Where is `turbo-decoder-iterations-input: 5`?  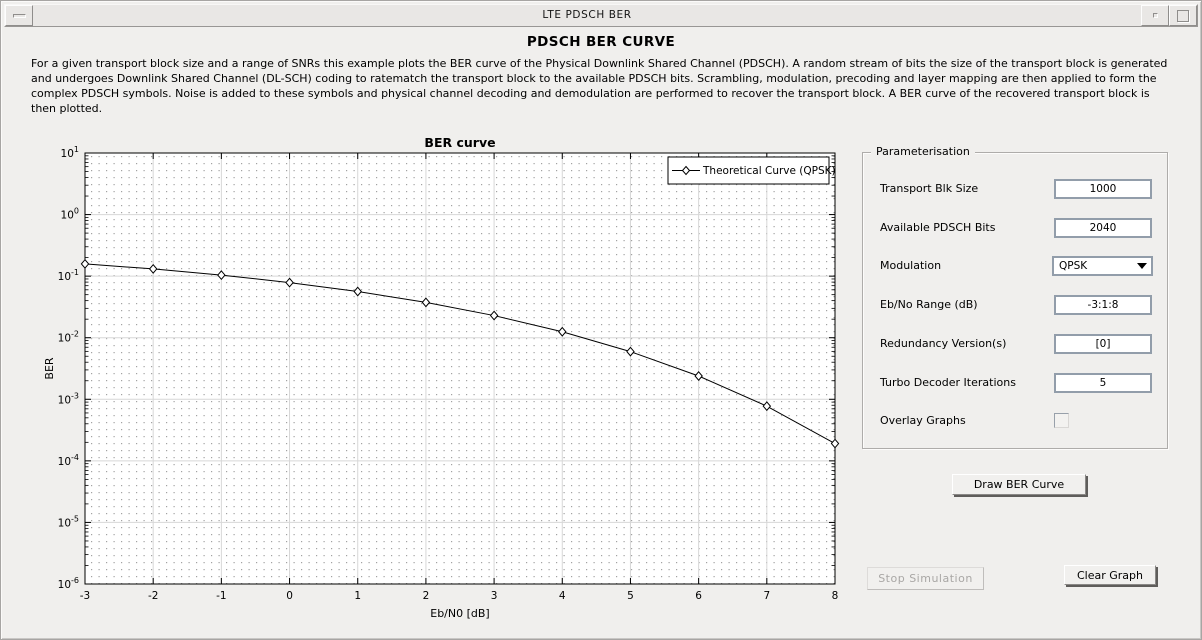
turbo-decoder-iterations-input: 5 is located at coordinates (1103, 382).